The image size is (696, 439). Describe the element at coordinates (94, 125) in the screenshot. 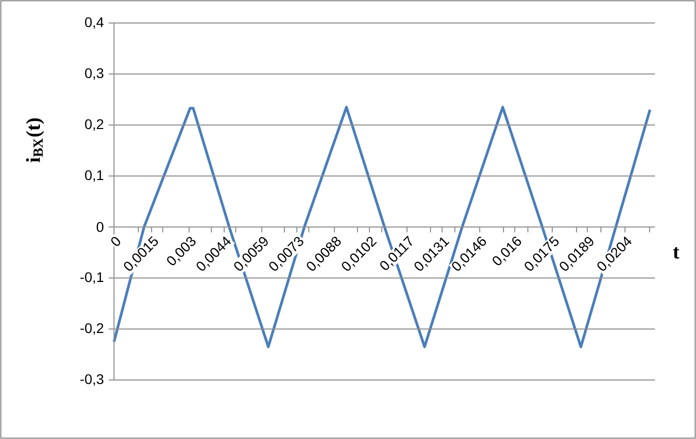

I see `y-tick-label: 0,2` at that location.